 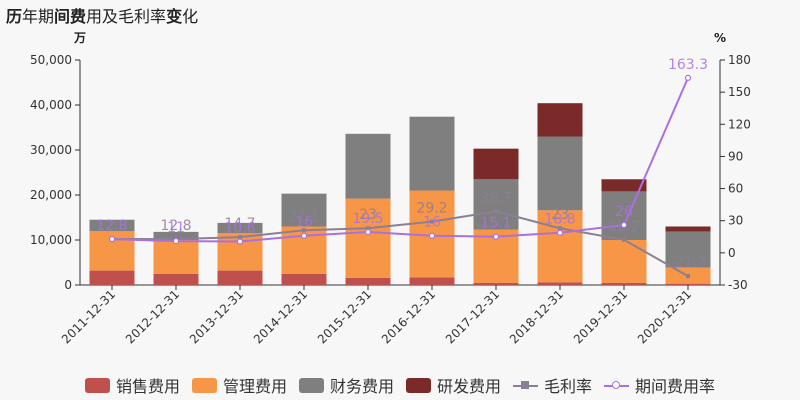 I want to click on y-right-tick-label: 60, so click(x=735, y=189).